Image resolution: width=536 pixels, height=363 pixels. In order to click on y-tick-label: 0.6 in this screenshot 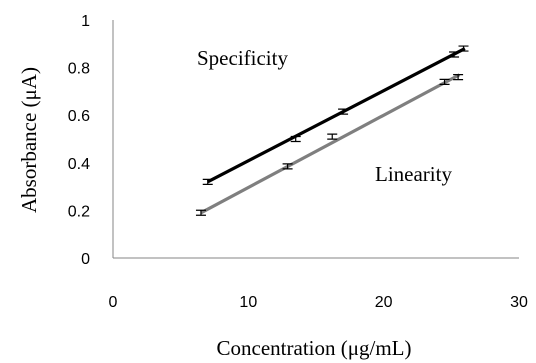, I will do `click(79, 116)`.